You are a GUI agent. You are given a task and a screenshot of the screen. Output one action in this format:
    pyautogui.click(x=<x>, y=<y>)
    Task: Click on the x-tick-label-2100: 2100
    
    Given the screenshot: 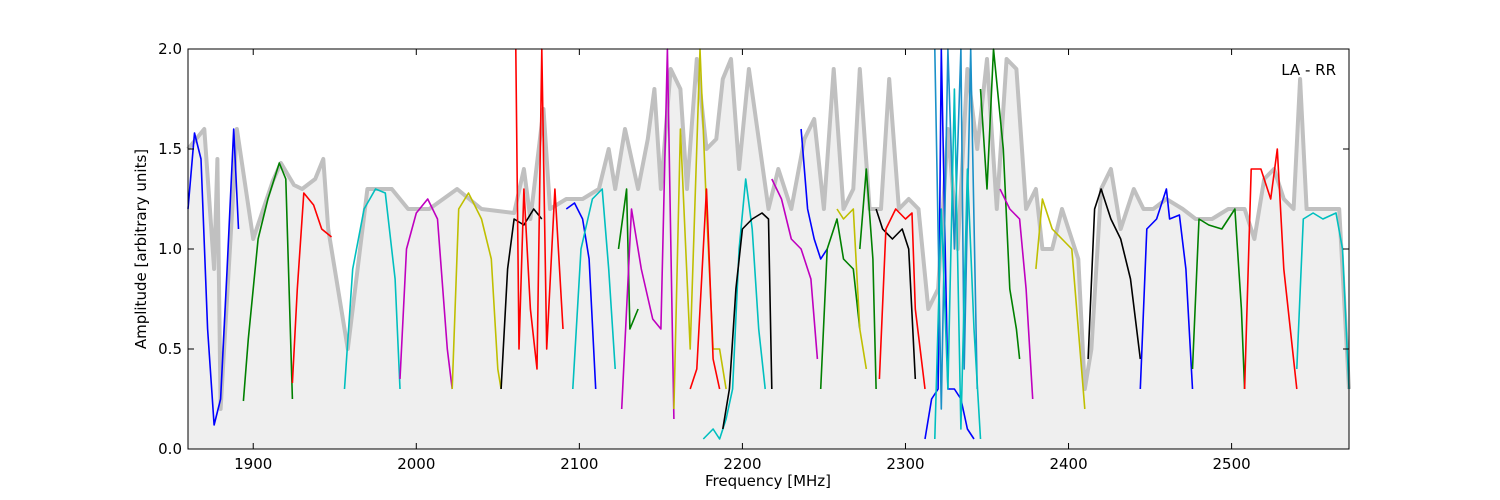 What is the action you would take?
    pyautogui.click(x=579, y=464)
    